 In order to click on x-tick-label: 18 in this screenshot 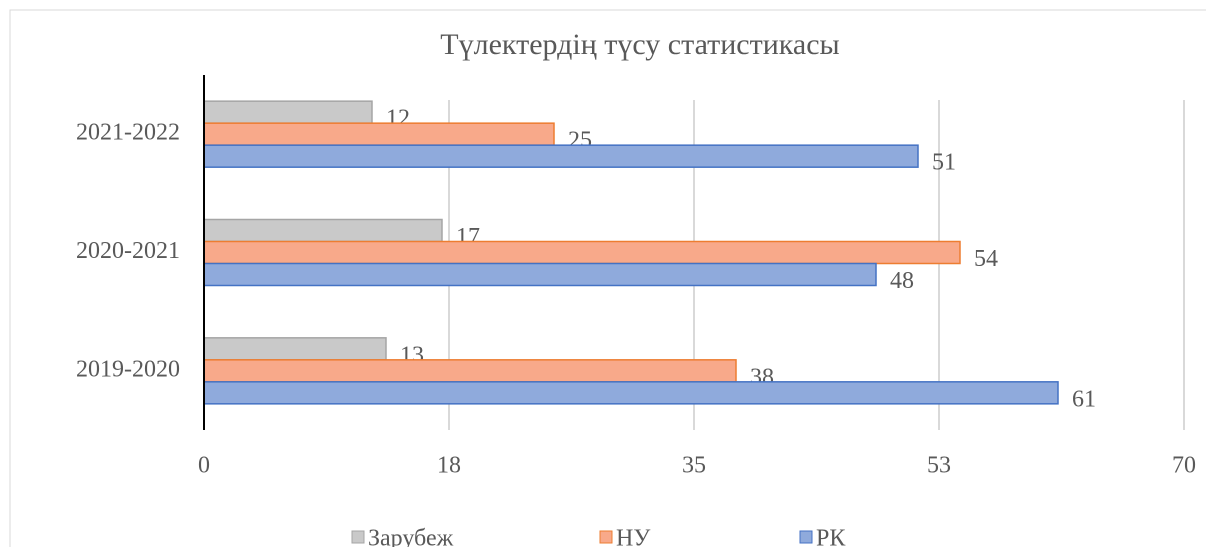, I will do `click(449, 466)`.